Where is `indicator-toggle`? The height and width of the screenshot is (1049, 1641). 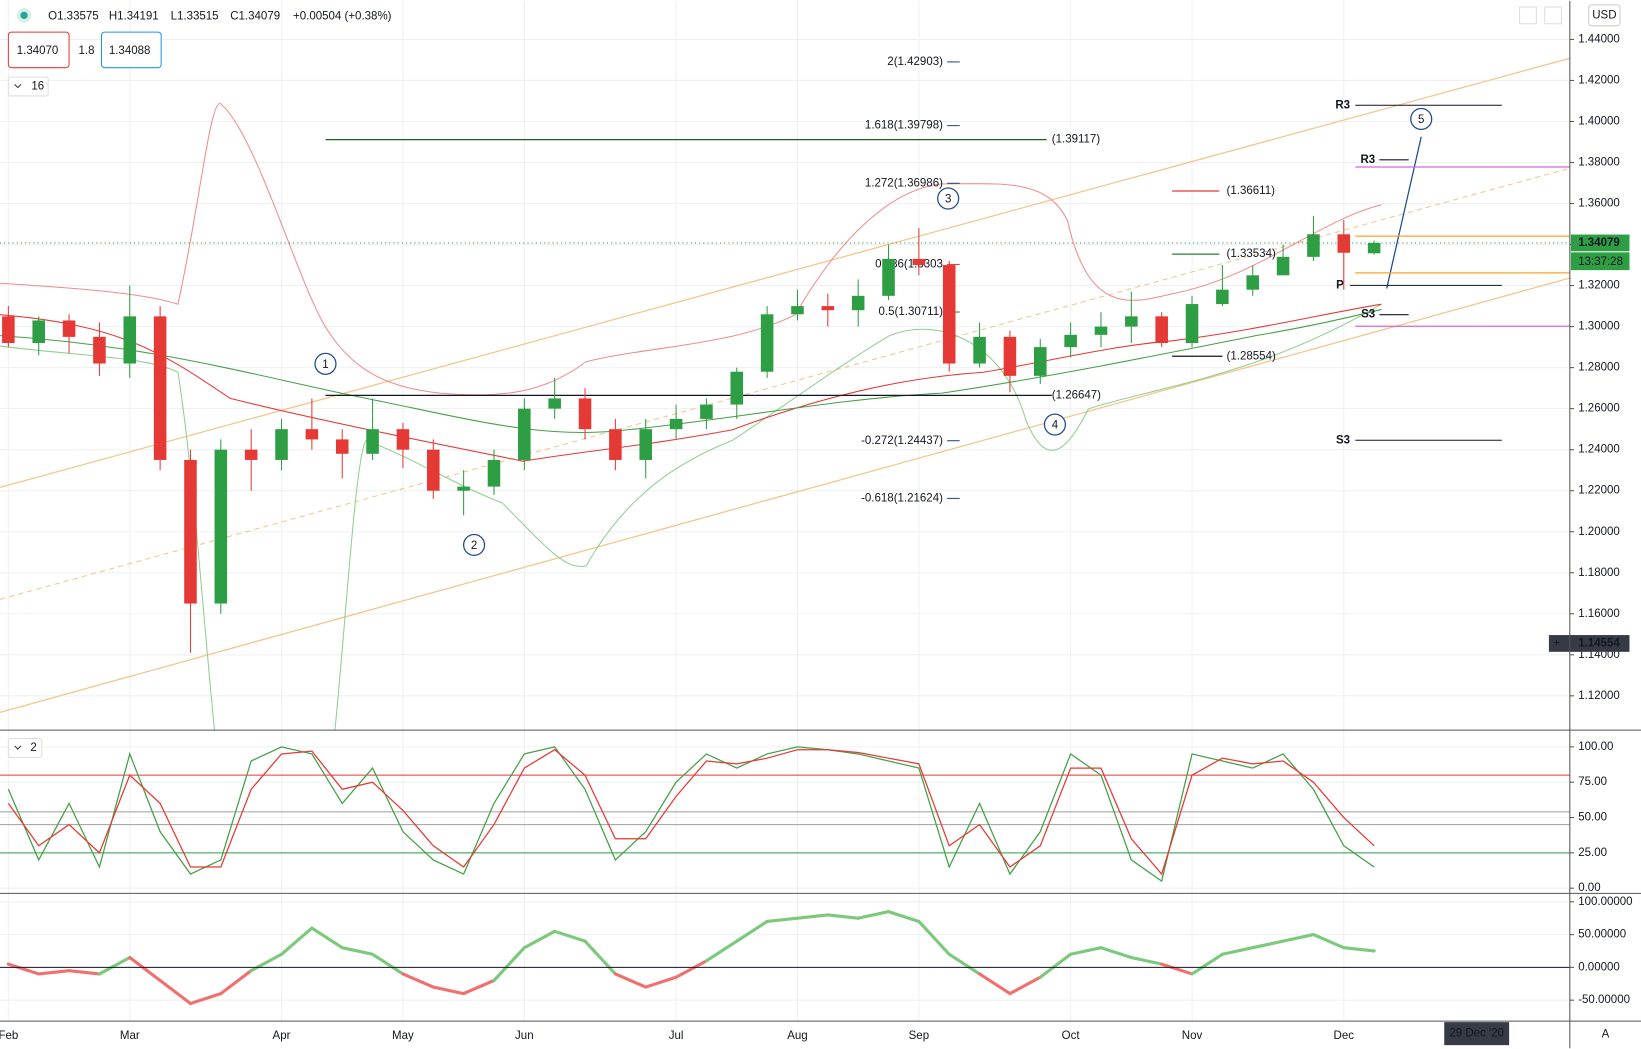 indicator-toggle is located at coordinates (28, 86).